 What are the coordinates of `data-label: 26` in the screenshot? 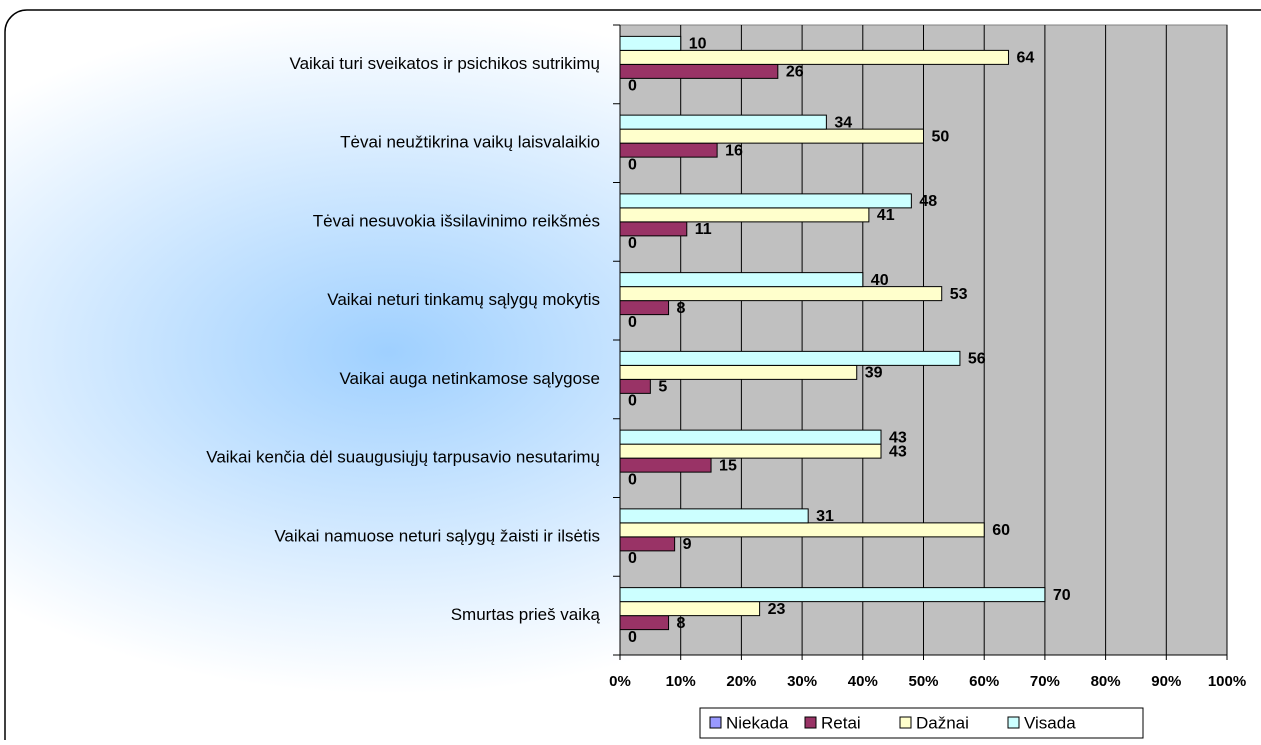 It's located at (795, 72).